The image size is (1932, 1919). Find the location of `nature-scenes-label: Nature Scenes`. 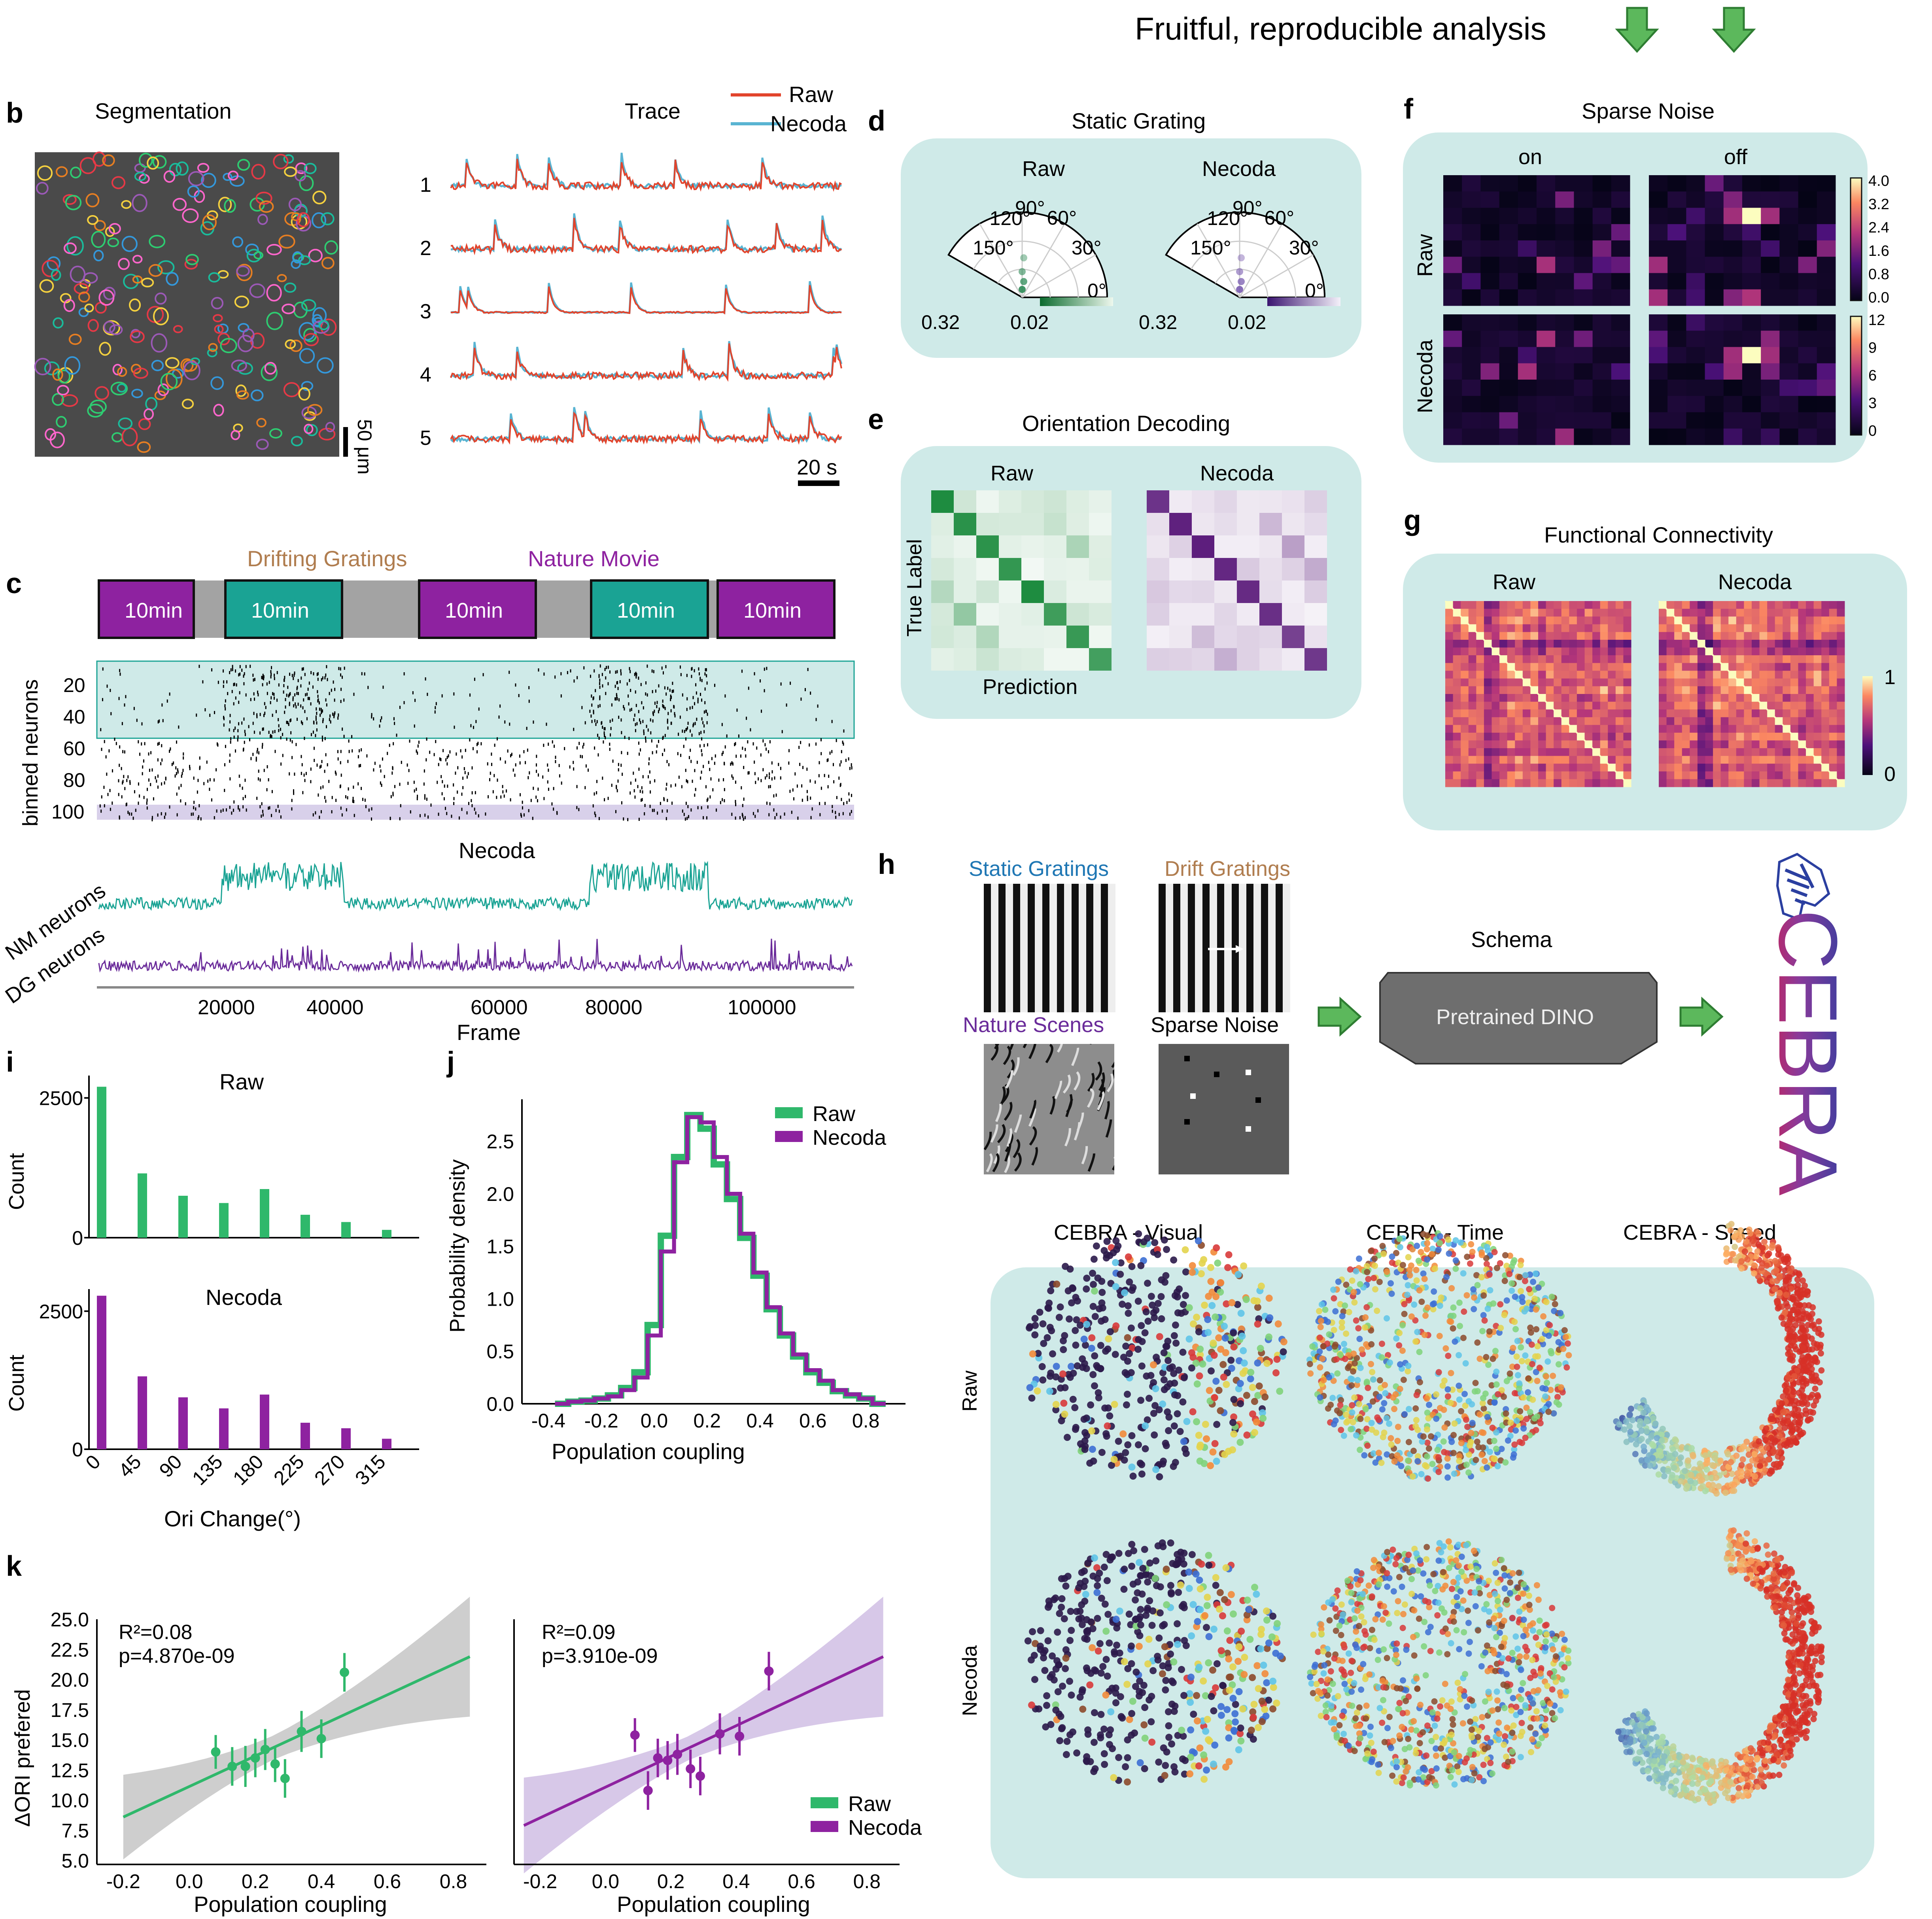

nature-scenes-label: Nature Scenes is located at coordinates (1033, 1025).